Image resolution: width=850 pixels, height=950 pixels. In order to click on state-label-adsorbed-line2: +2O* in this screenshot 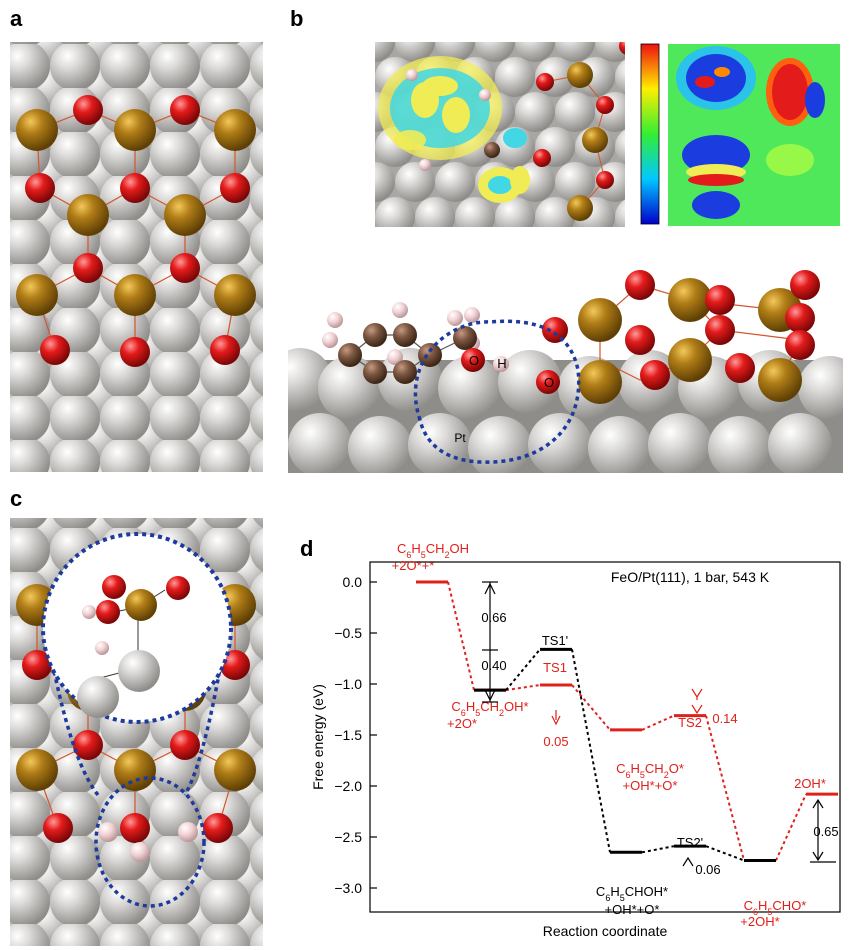, I will do `click(462, 723)`.